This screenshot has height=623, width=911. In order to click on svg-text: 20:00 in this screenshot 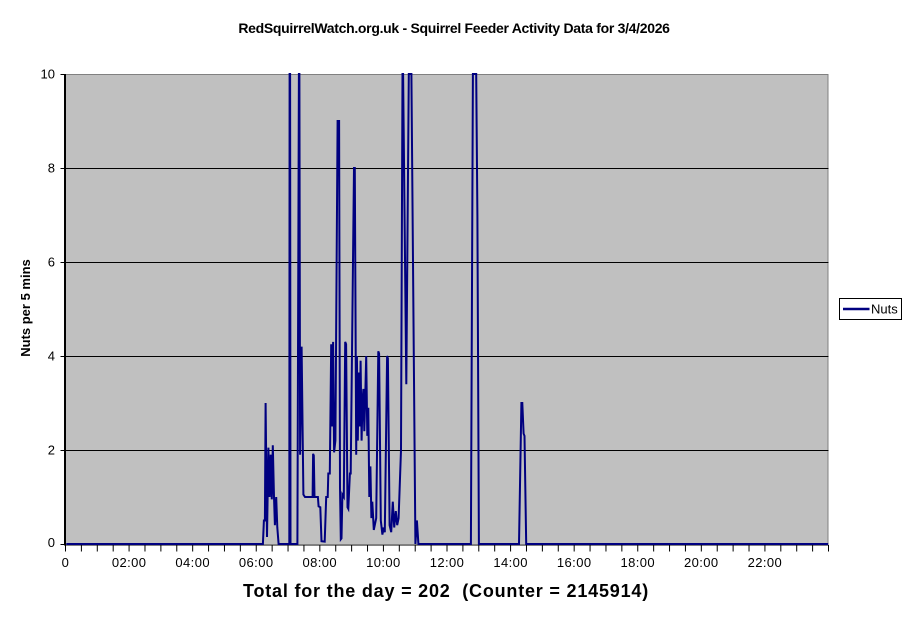, I will do `click(701, 562)`.